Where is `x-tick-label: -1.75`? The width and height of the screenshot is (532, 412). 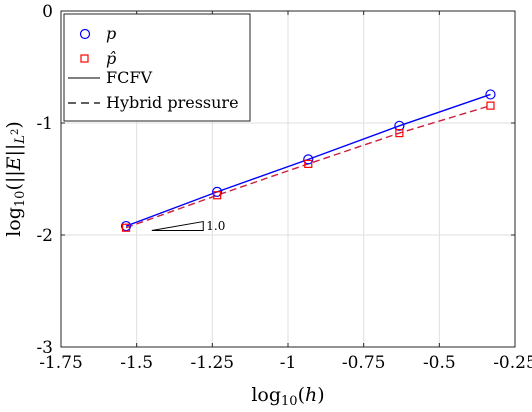 x-tick-label: -1.75 is located at coordinates (61, 363).